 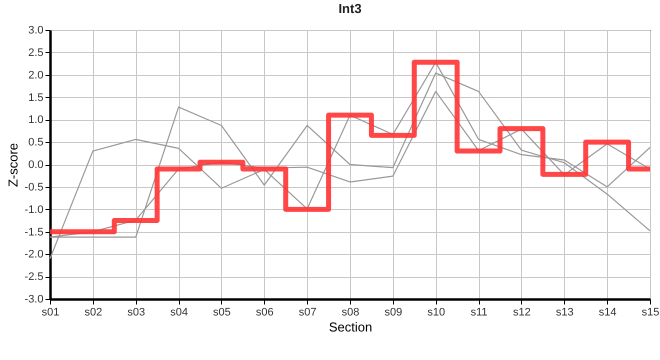 I want to click on y-tick-label: -1.0, so click(x=34, y=210).